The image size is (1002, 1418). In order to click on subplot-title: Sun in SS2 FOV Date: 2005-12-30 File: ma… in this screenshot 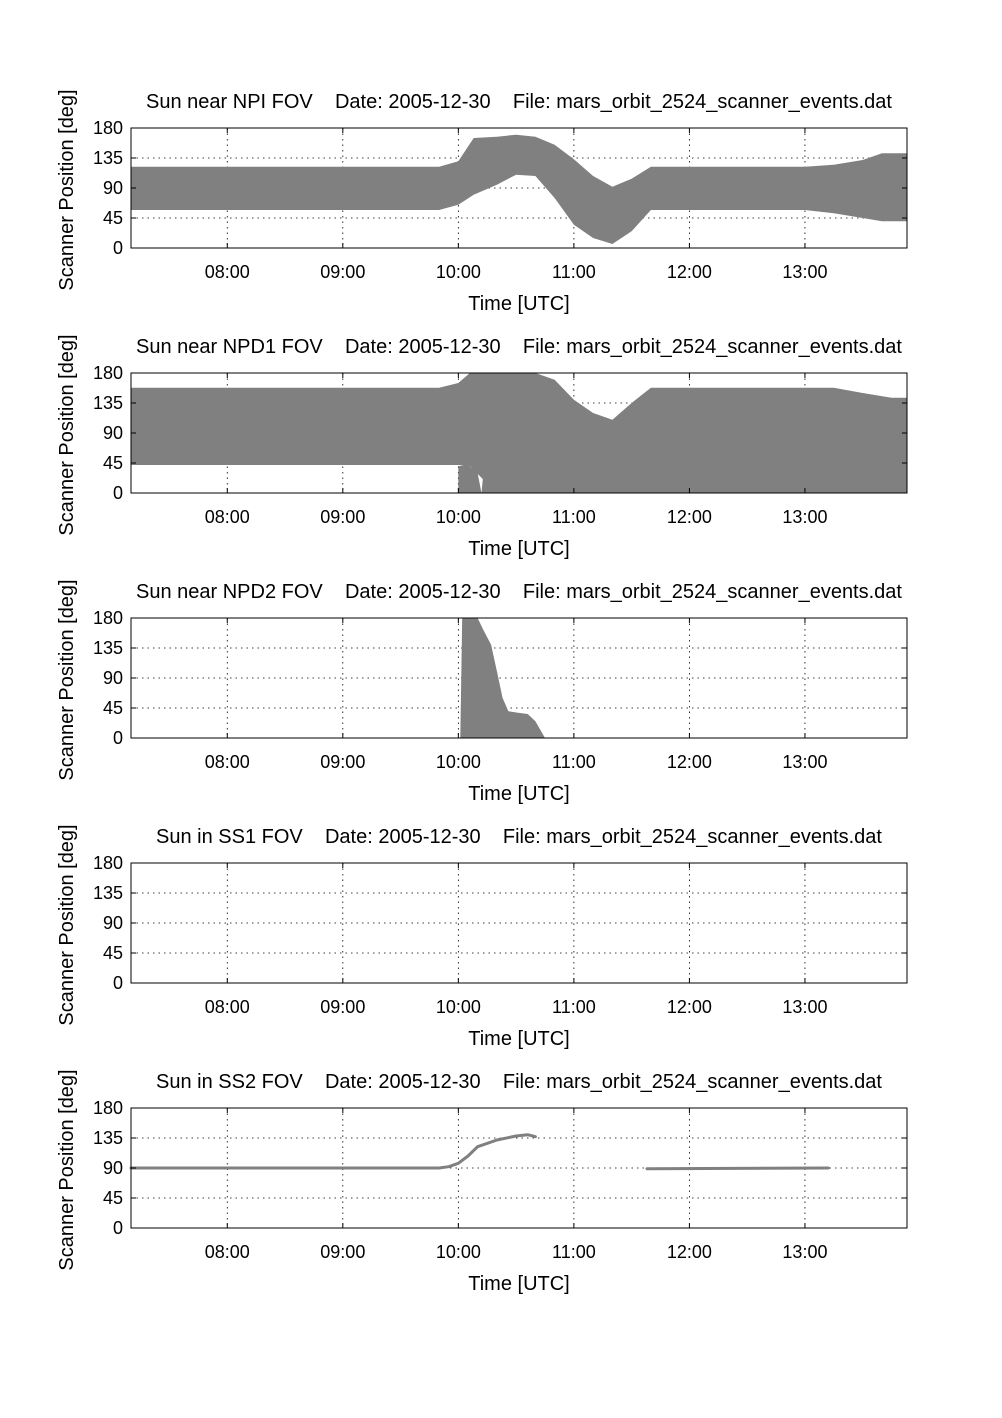, I will do `click(519, 1082)`.